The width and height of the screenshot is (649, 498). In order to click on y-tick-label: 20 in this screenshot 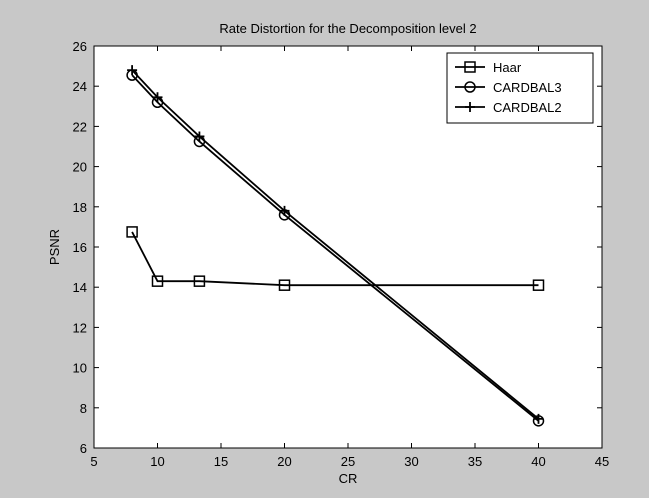, I will do `click(80, 167)`.